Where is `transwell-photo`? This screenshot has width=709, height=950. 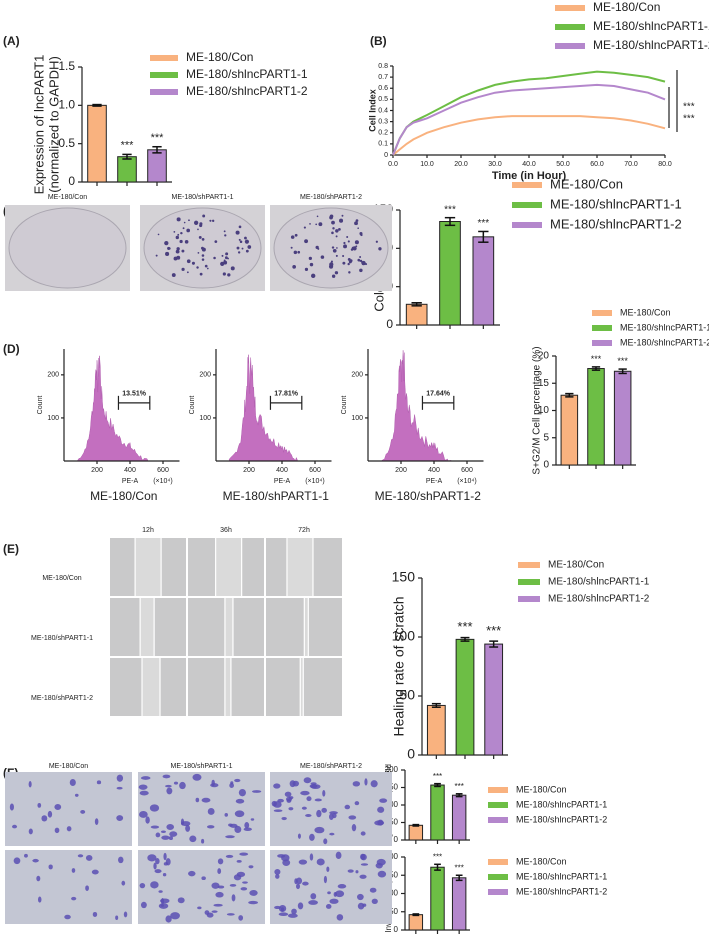 transwell-photo is located at coordinates (68, 809).